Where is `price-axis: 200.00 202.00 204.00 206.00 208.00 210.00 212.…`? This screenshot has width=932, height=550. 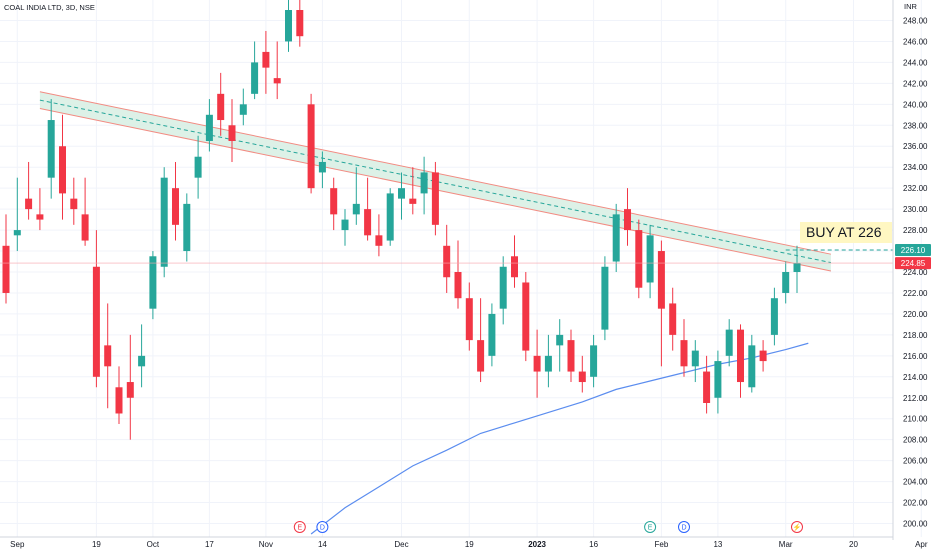 price-axis: 200.00 202.00 204.00 206.00 208.00 210.00 212.… is located at coordinates (915, 272).